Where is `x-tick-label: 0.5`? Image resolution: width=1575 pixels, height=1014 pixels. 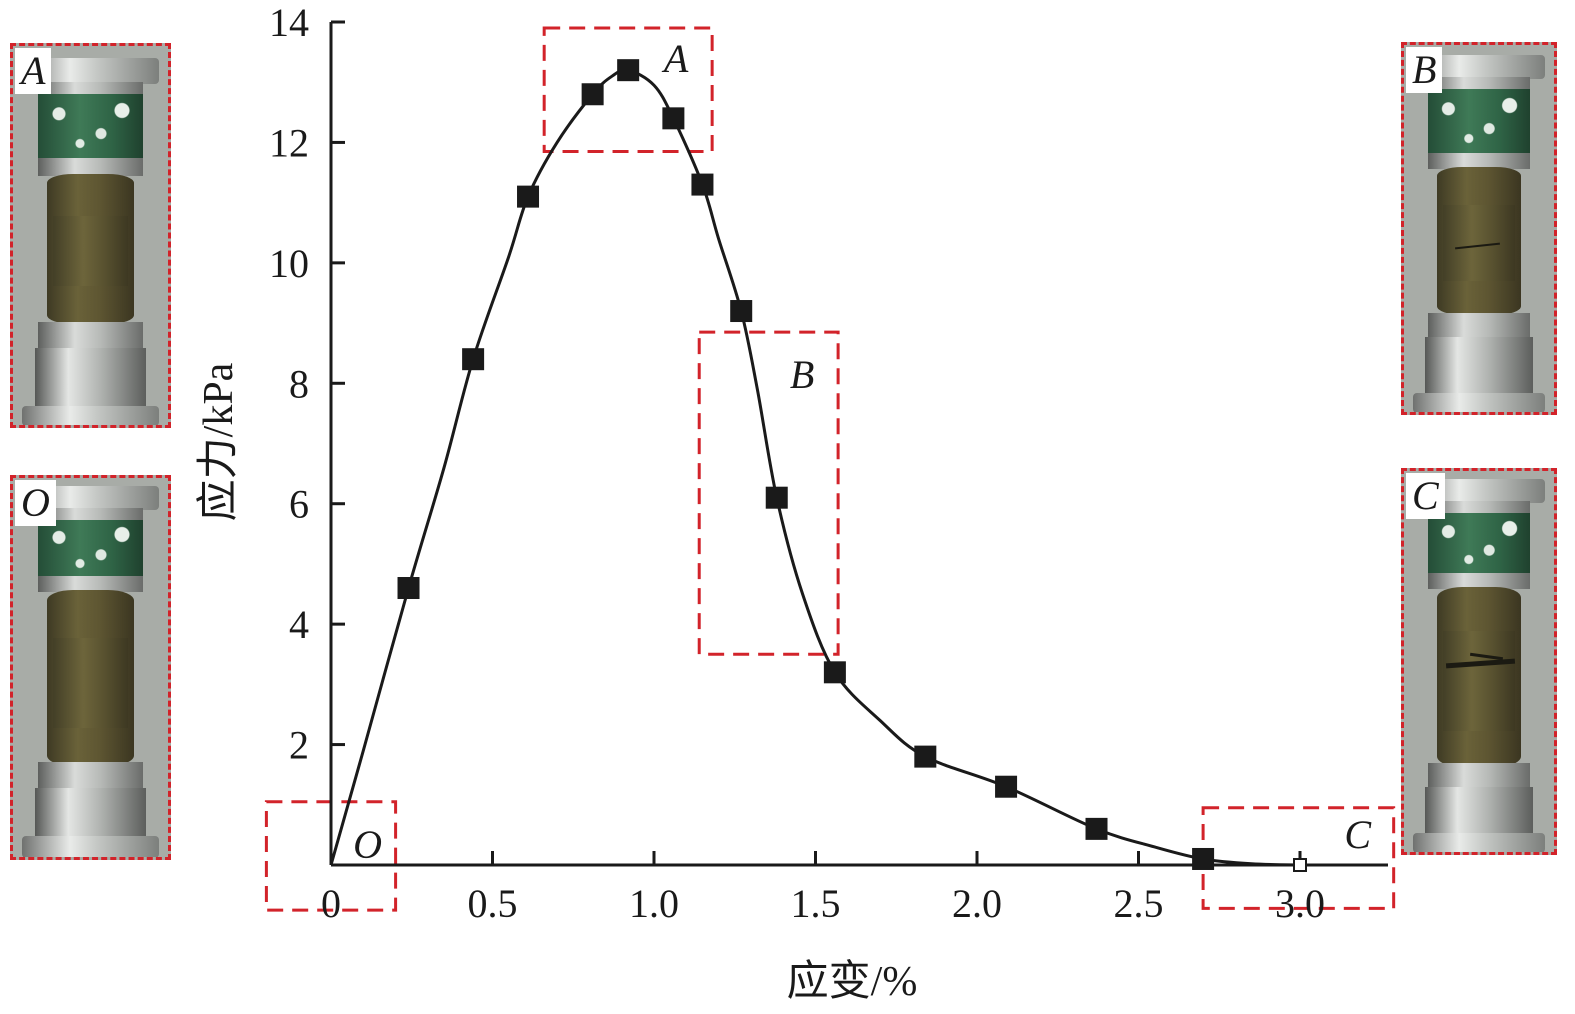 x-tick-label: 0.5 is located at coordinates (493, 903).